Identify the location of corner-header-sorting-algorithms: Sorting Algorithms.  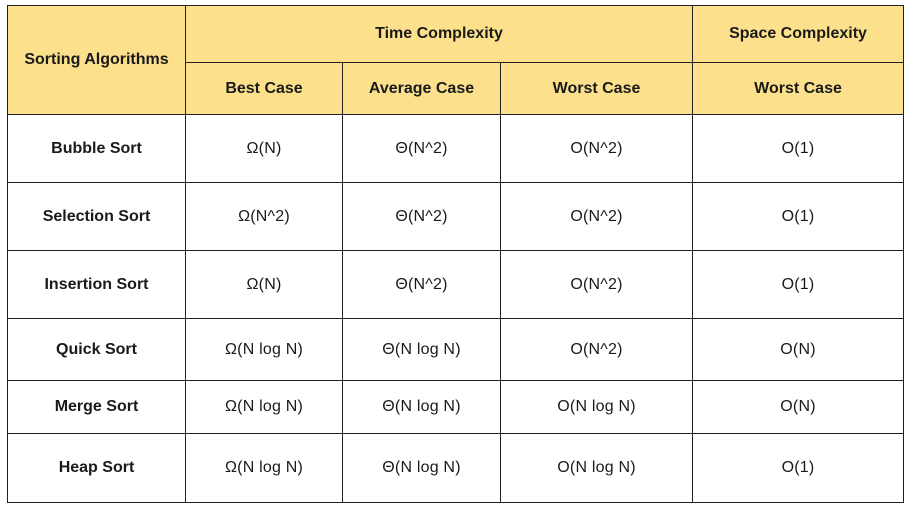
(96, 60).